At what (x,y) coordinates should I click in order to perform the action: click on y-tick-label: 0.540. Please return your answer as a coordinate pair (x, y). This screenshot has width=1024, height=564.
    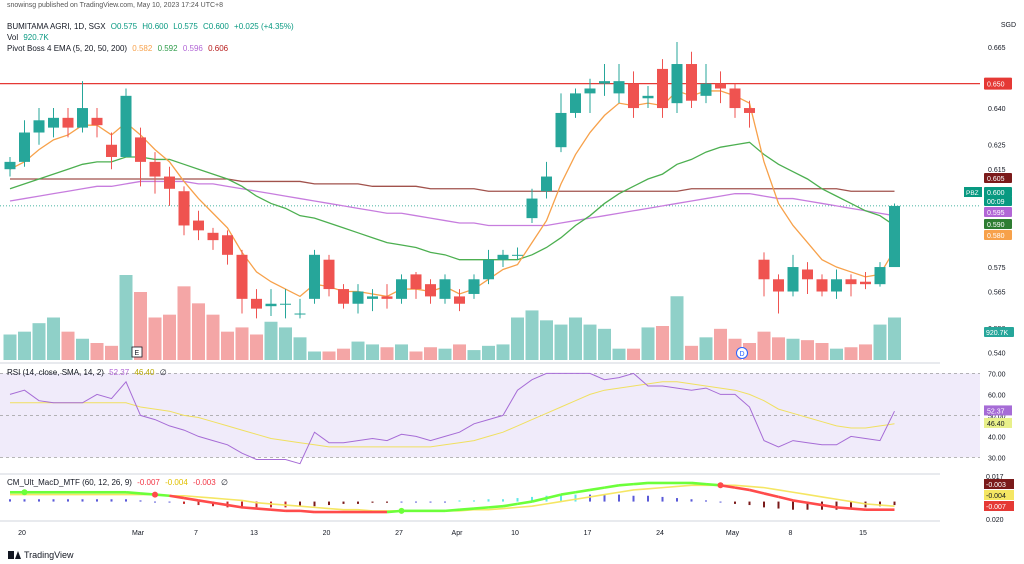
    Looking at the image, I should click on (997, 354).